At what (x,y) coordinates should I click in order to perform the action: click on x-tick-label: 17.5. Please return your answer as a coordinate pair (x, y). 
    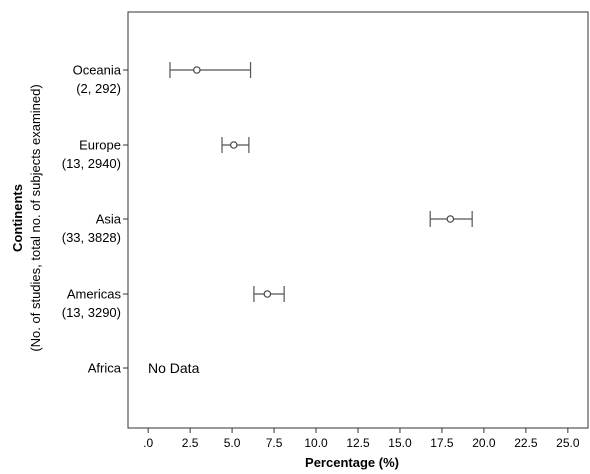
    Looking at the image, I should click on (442, 443).